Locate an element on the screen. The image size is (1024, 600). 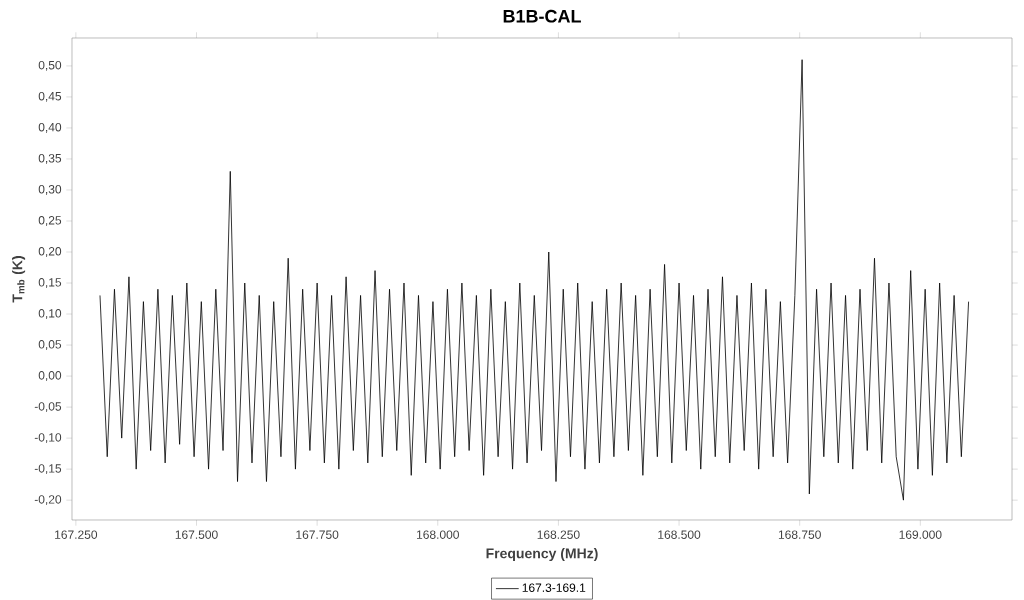
chart-title: B1B-CAL is located at coordinates (542, 16).